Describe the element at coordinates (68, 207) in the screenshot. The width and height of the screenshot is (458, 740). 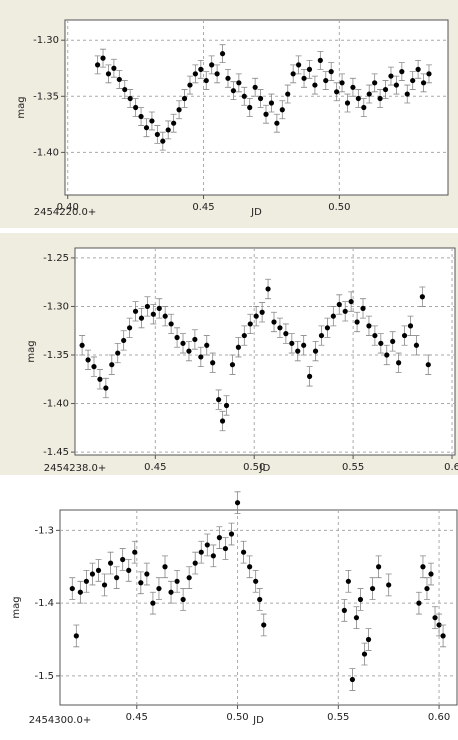
I see `x-tick-label: 0.40` at that location.